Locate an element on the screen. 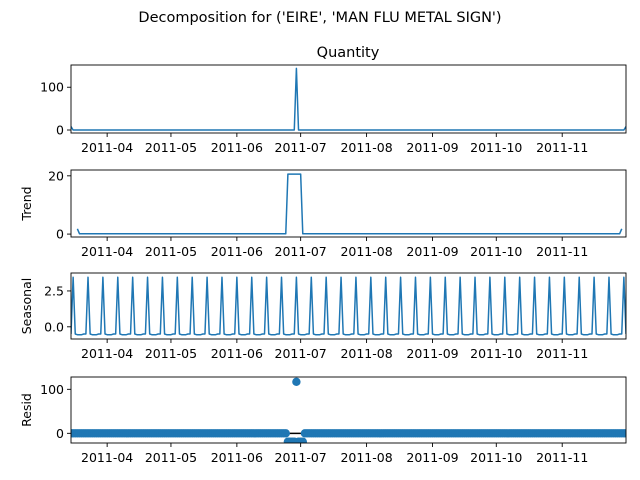 The image size is (640, 480). panel-2-ylabel: Trend is located at coordinates (26, 203).